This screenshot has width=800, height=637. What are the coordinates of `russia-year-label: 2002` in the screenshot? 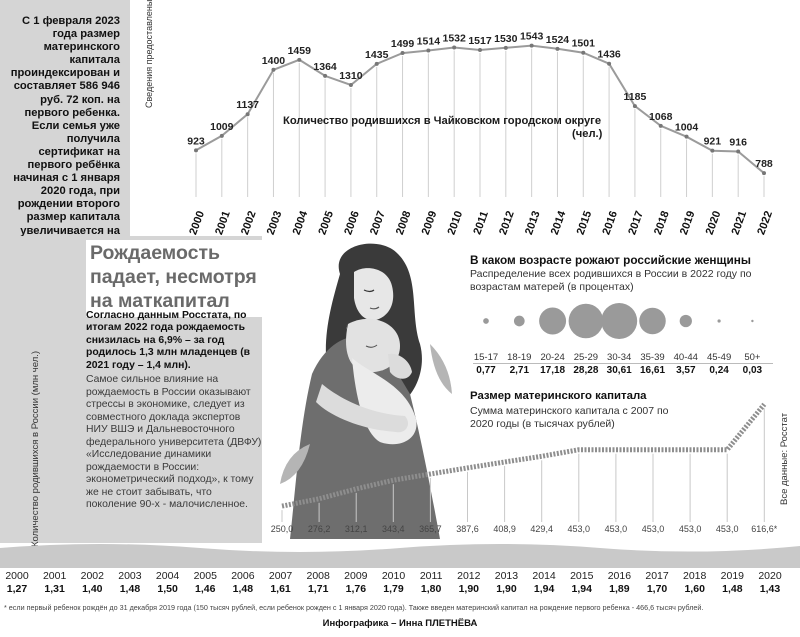 It's located at (92, 576).